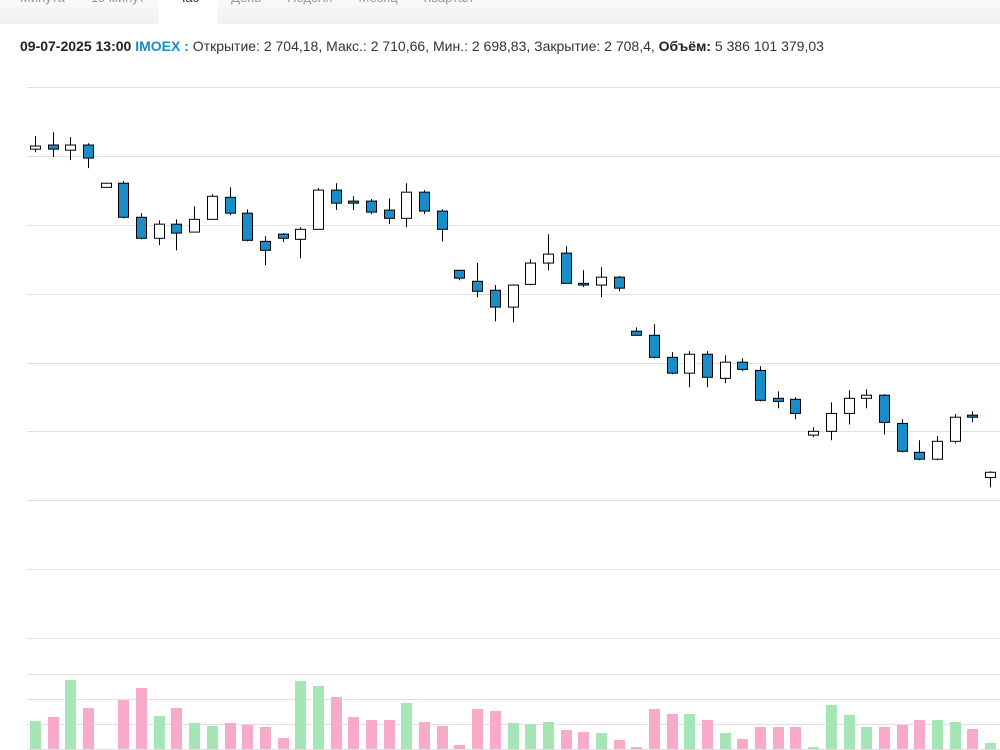  What do you see at coordinates (162, 46) in the screenshot?
I see `info-ticker: IMOEX :` at bounding box center [162, 46].